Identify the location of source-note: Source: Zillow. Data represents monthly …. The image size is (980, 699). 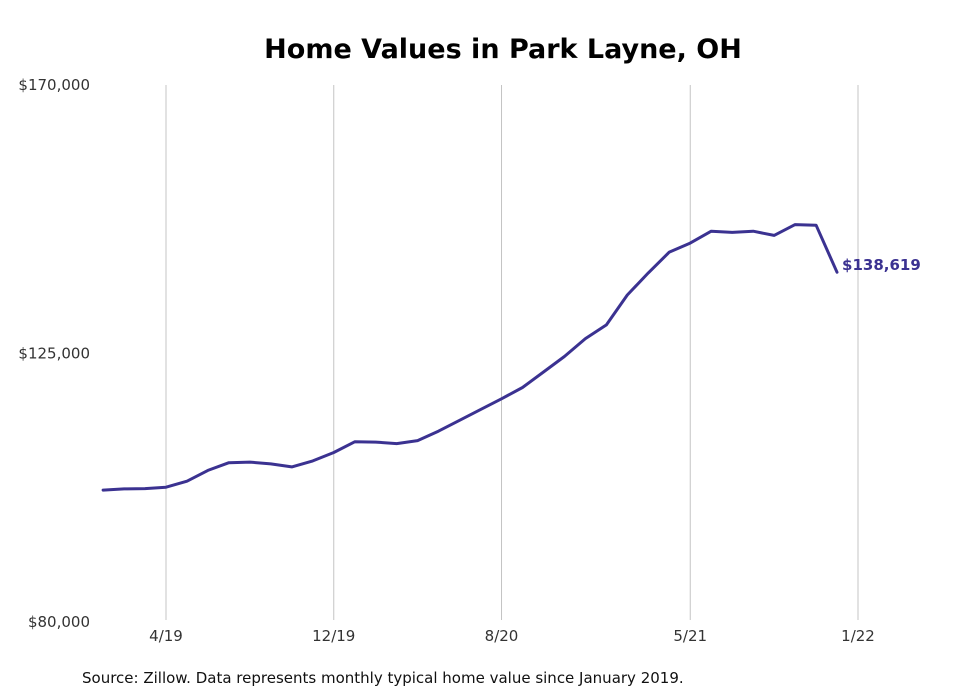
(383, 678).